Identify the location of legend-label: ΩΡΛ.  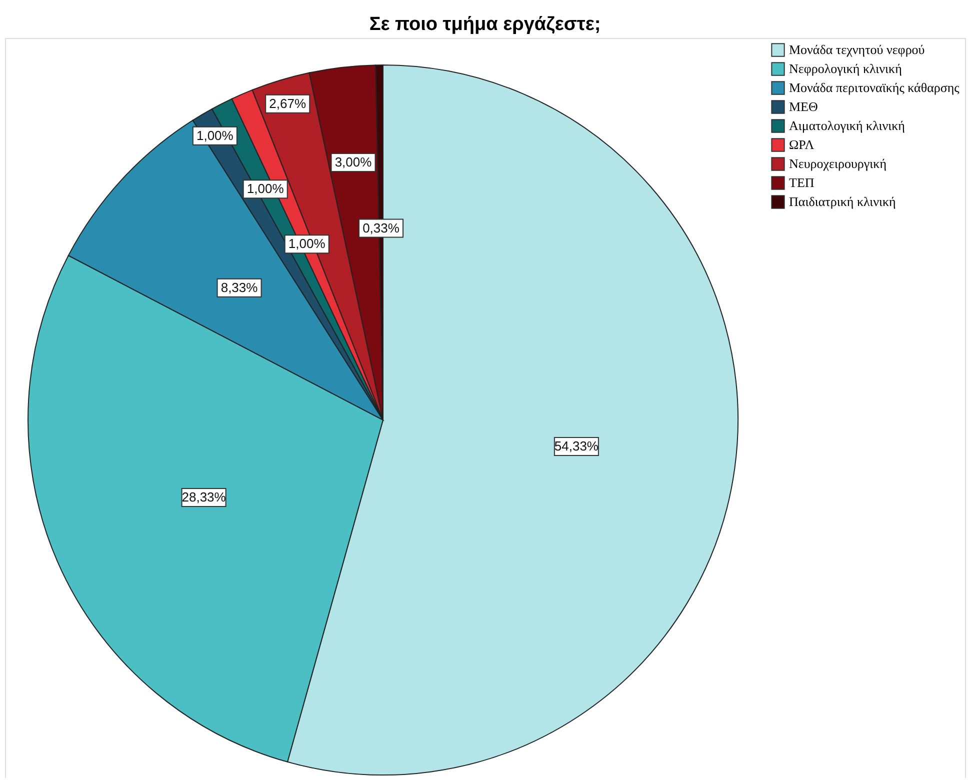
(802, 144).